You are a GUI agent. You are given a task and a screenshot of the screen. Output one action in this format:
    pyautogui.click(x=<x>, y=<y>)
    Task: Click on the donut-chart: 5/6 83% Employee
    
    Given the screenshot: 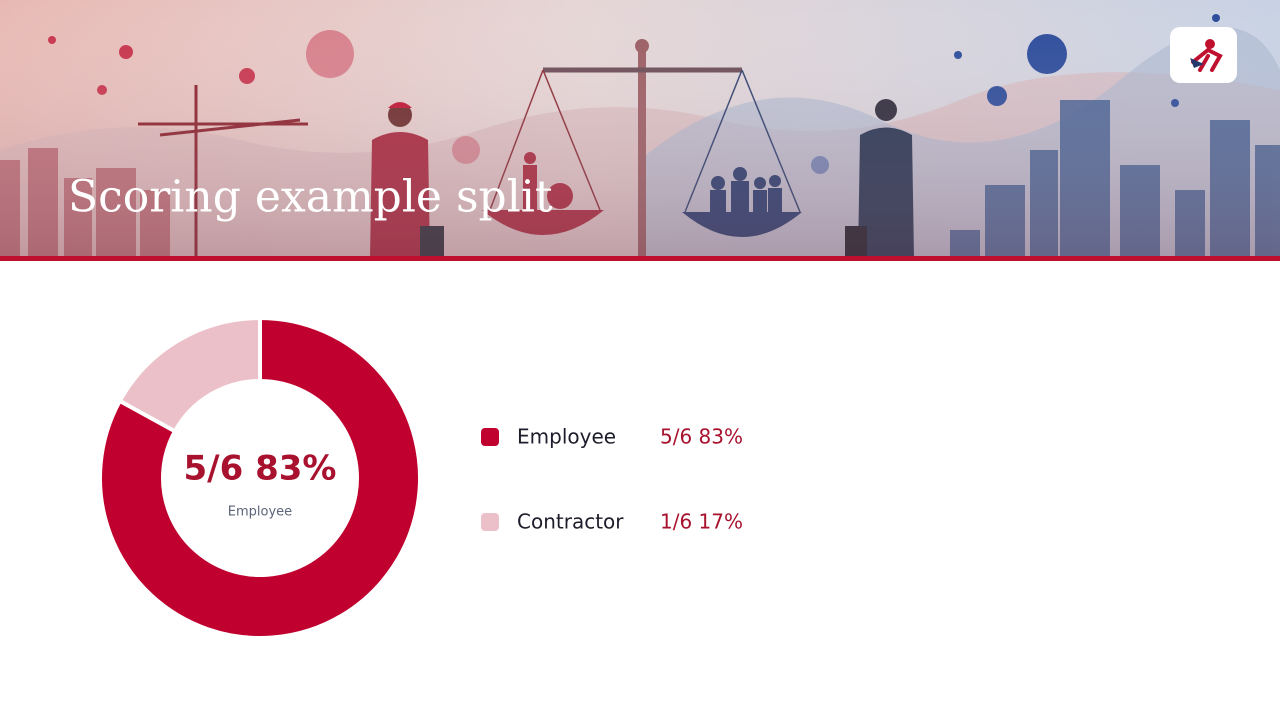 What is the action you would take?
    pyautogui.click(x=260, y=477)
    